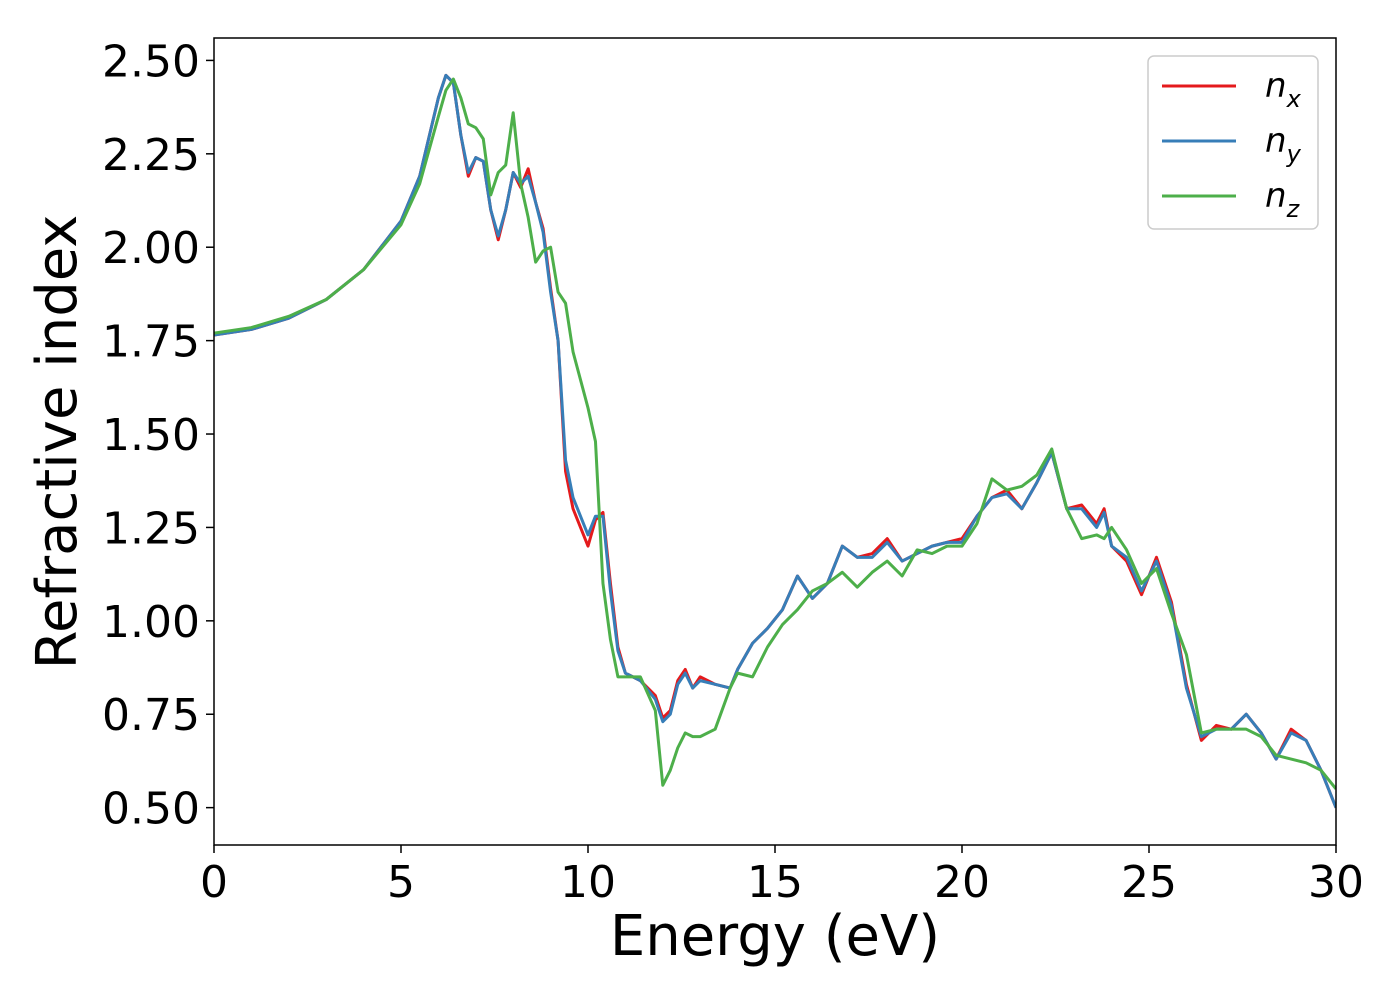 This screenshot has width=1400, height=1000. Describe the element at coordinates (151, 342) in the screenshot. I see `y-tick-label: 1.75` at that location.